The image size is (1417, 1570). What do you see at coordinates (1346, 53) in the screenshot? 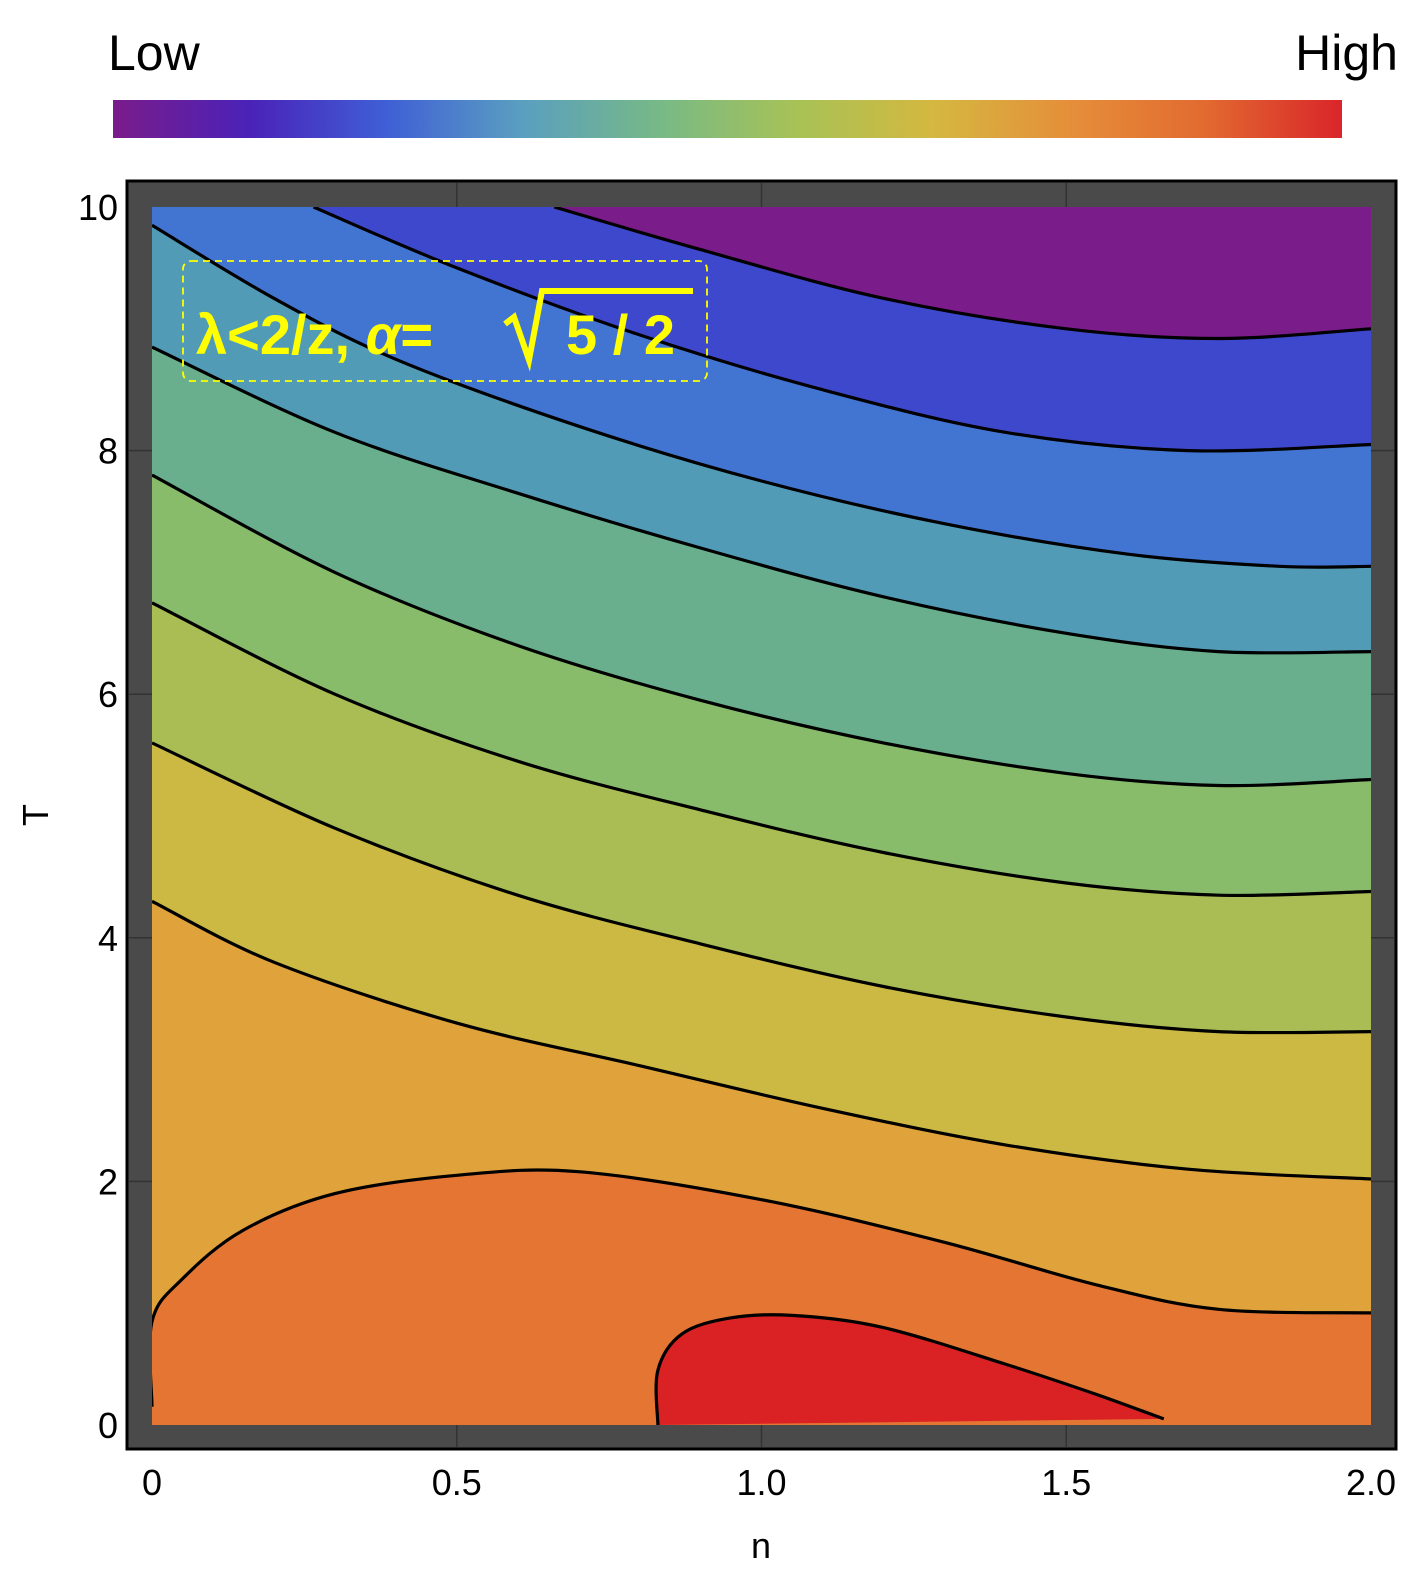
I see `colorbar-high-label: High` at bounding box center [1346, 53].